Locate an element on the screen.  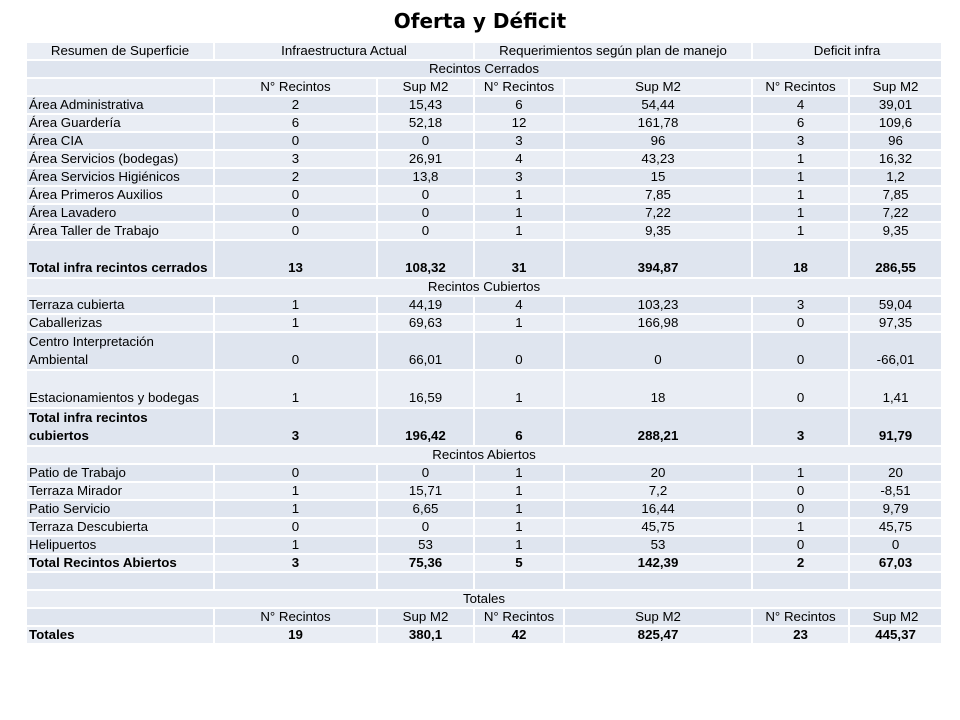
header-cell: Resumen de Superficie is located at coordinates (120, 51).